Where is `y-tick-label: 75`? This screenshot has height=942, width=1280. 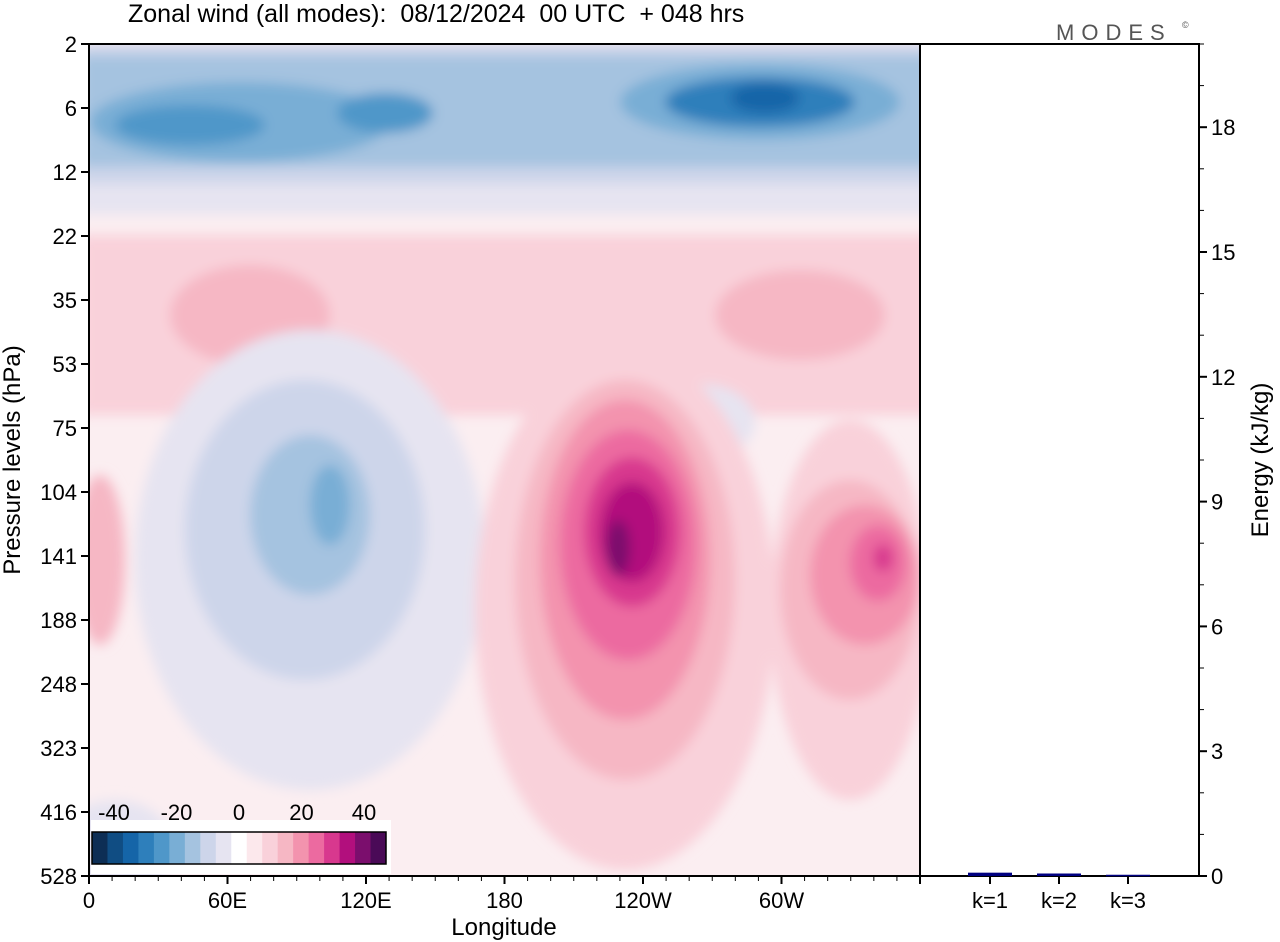
y-tick-label: 75 is located at coordinates (65, 428).